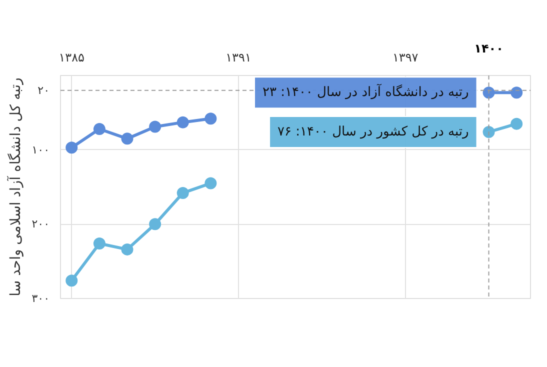 The image size is (547, 367). Describe the element at coordinates (44, 90) in the screenshot. I see `ref-line-label: ۲۰` at that location.